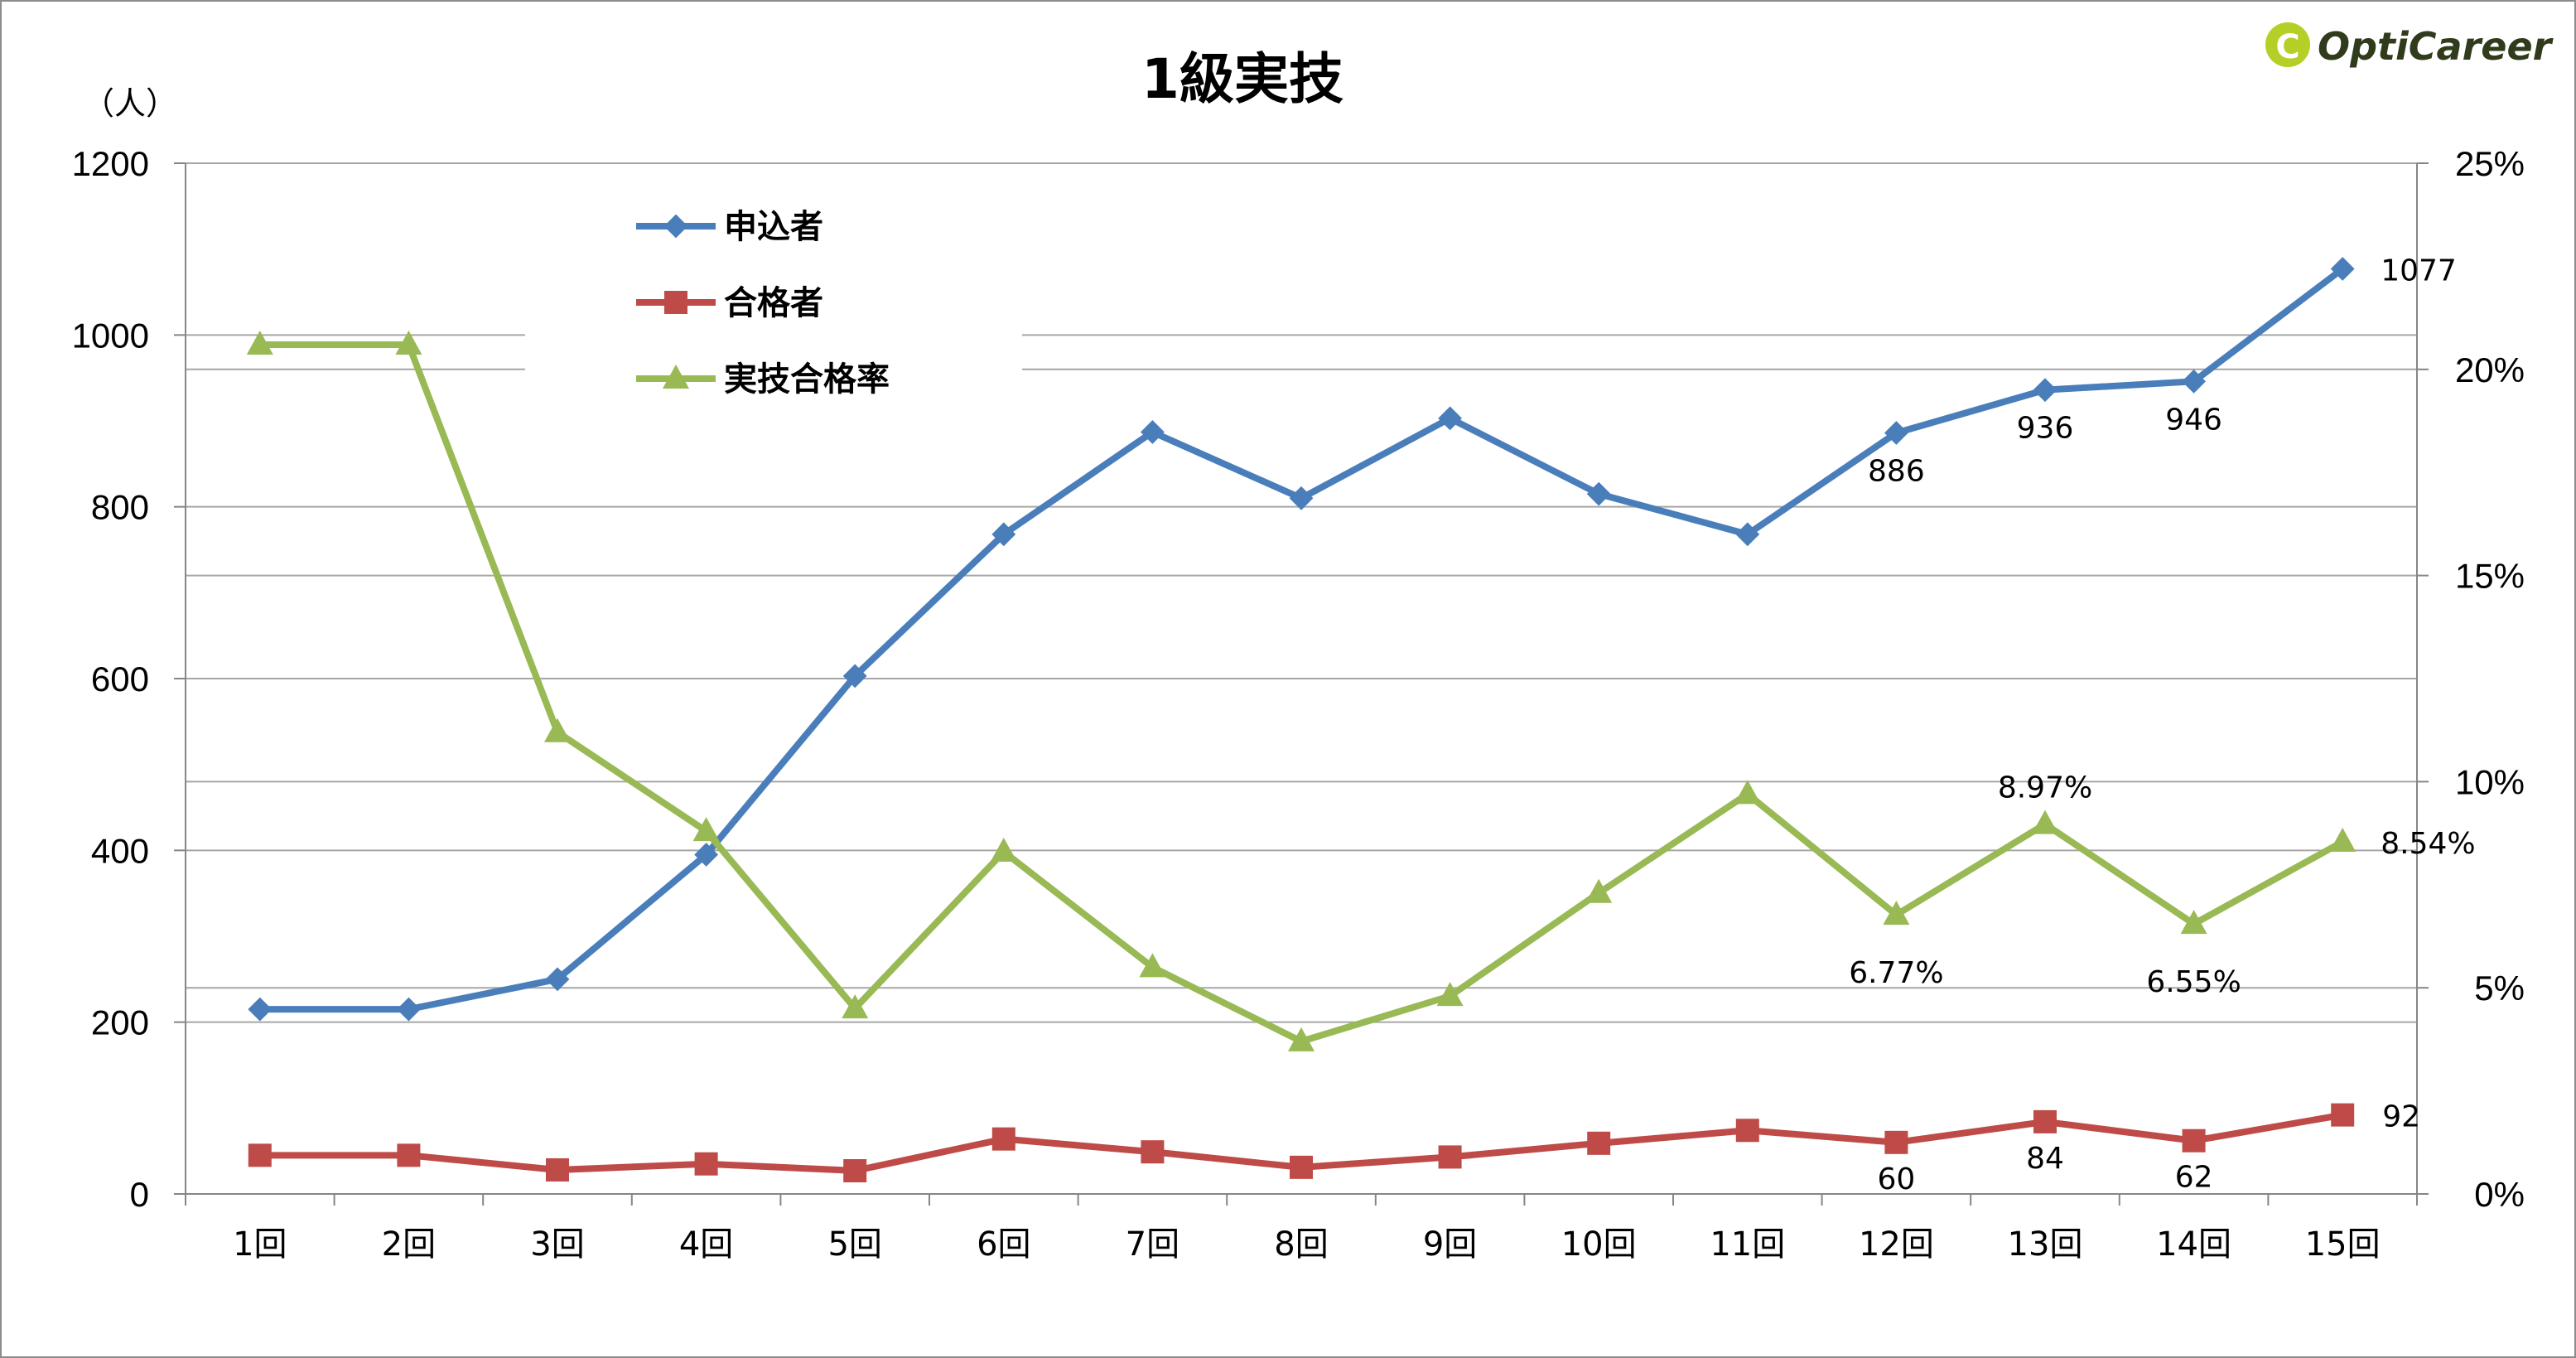  What do you see at coordinates (140, 1194) in the screenshot?
I see `y-tick-label-left: 0` at bounding box center [140, 1194].